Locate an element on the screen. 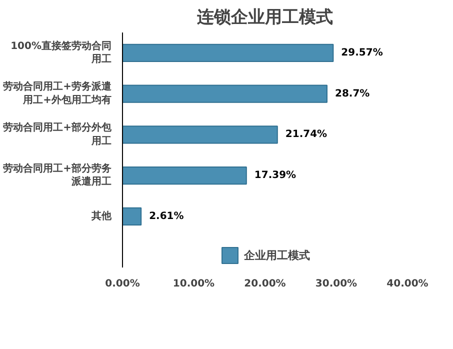 This screenshot has height=349, width=453. x-tick-label: 40.00% is located at coordinates (407, 284).